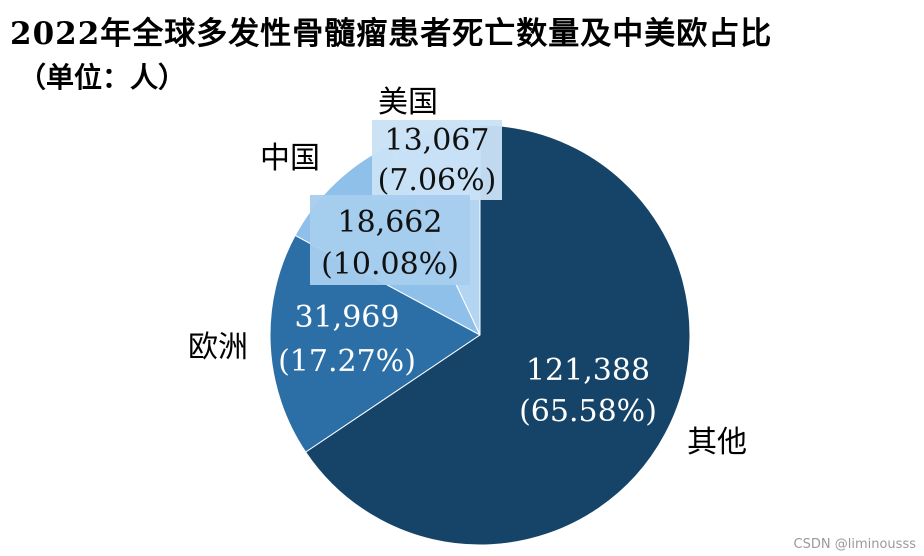 Image resolution: width=924 pixels, height=556 pixels. What do you see at coordinates (390, 264) in the screenshot?
I see `data-label-percent-1: (10.08%)` at bounding box center [390, 264].